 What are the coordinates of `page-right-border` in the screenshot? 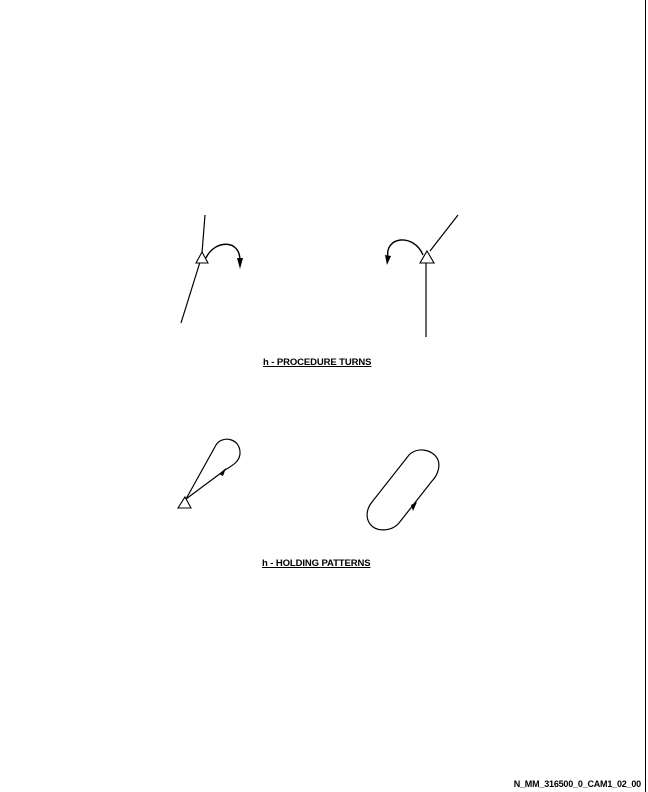 It's located at (645, 396).